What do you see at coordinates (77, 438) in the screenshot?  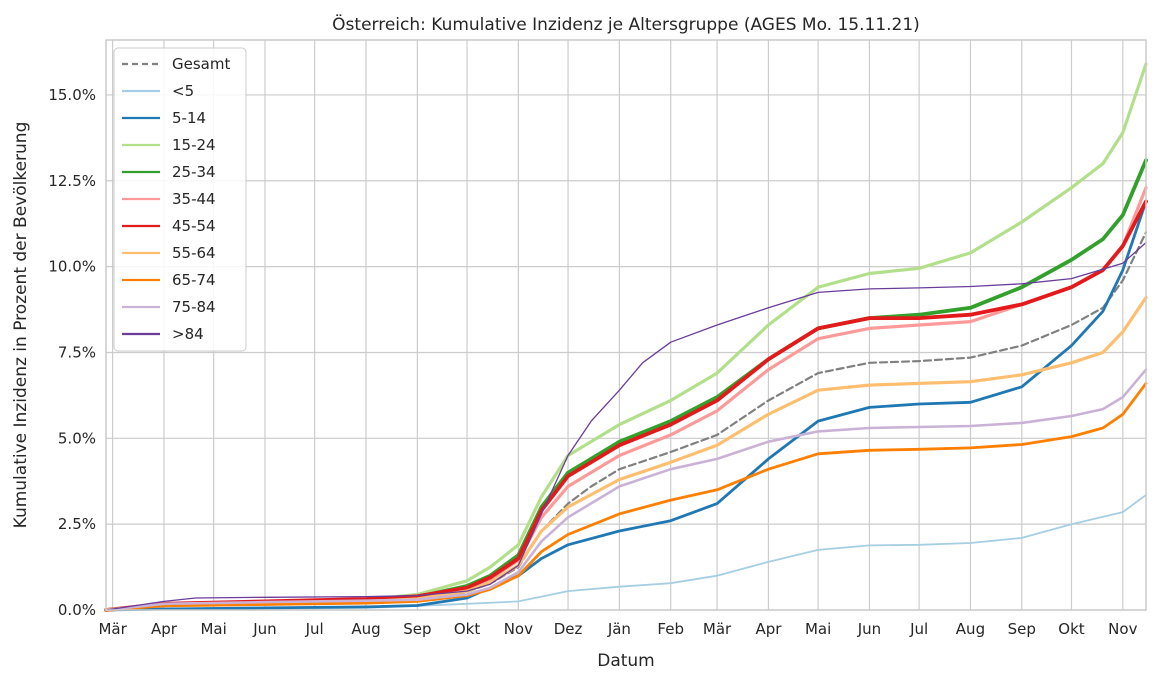 I see `y-tick-label: 5.0%` at bounding box center [77, 438].